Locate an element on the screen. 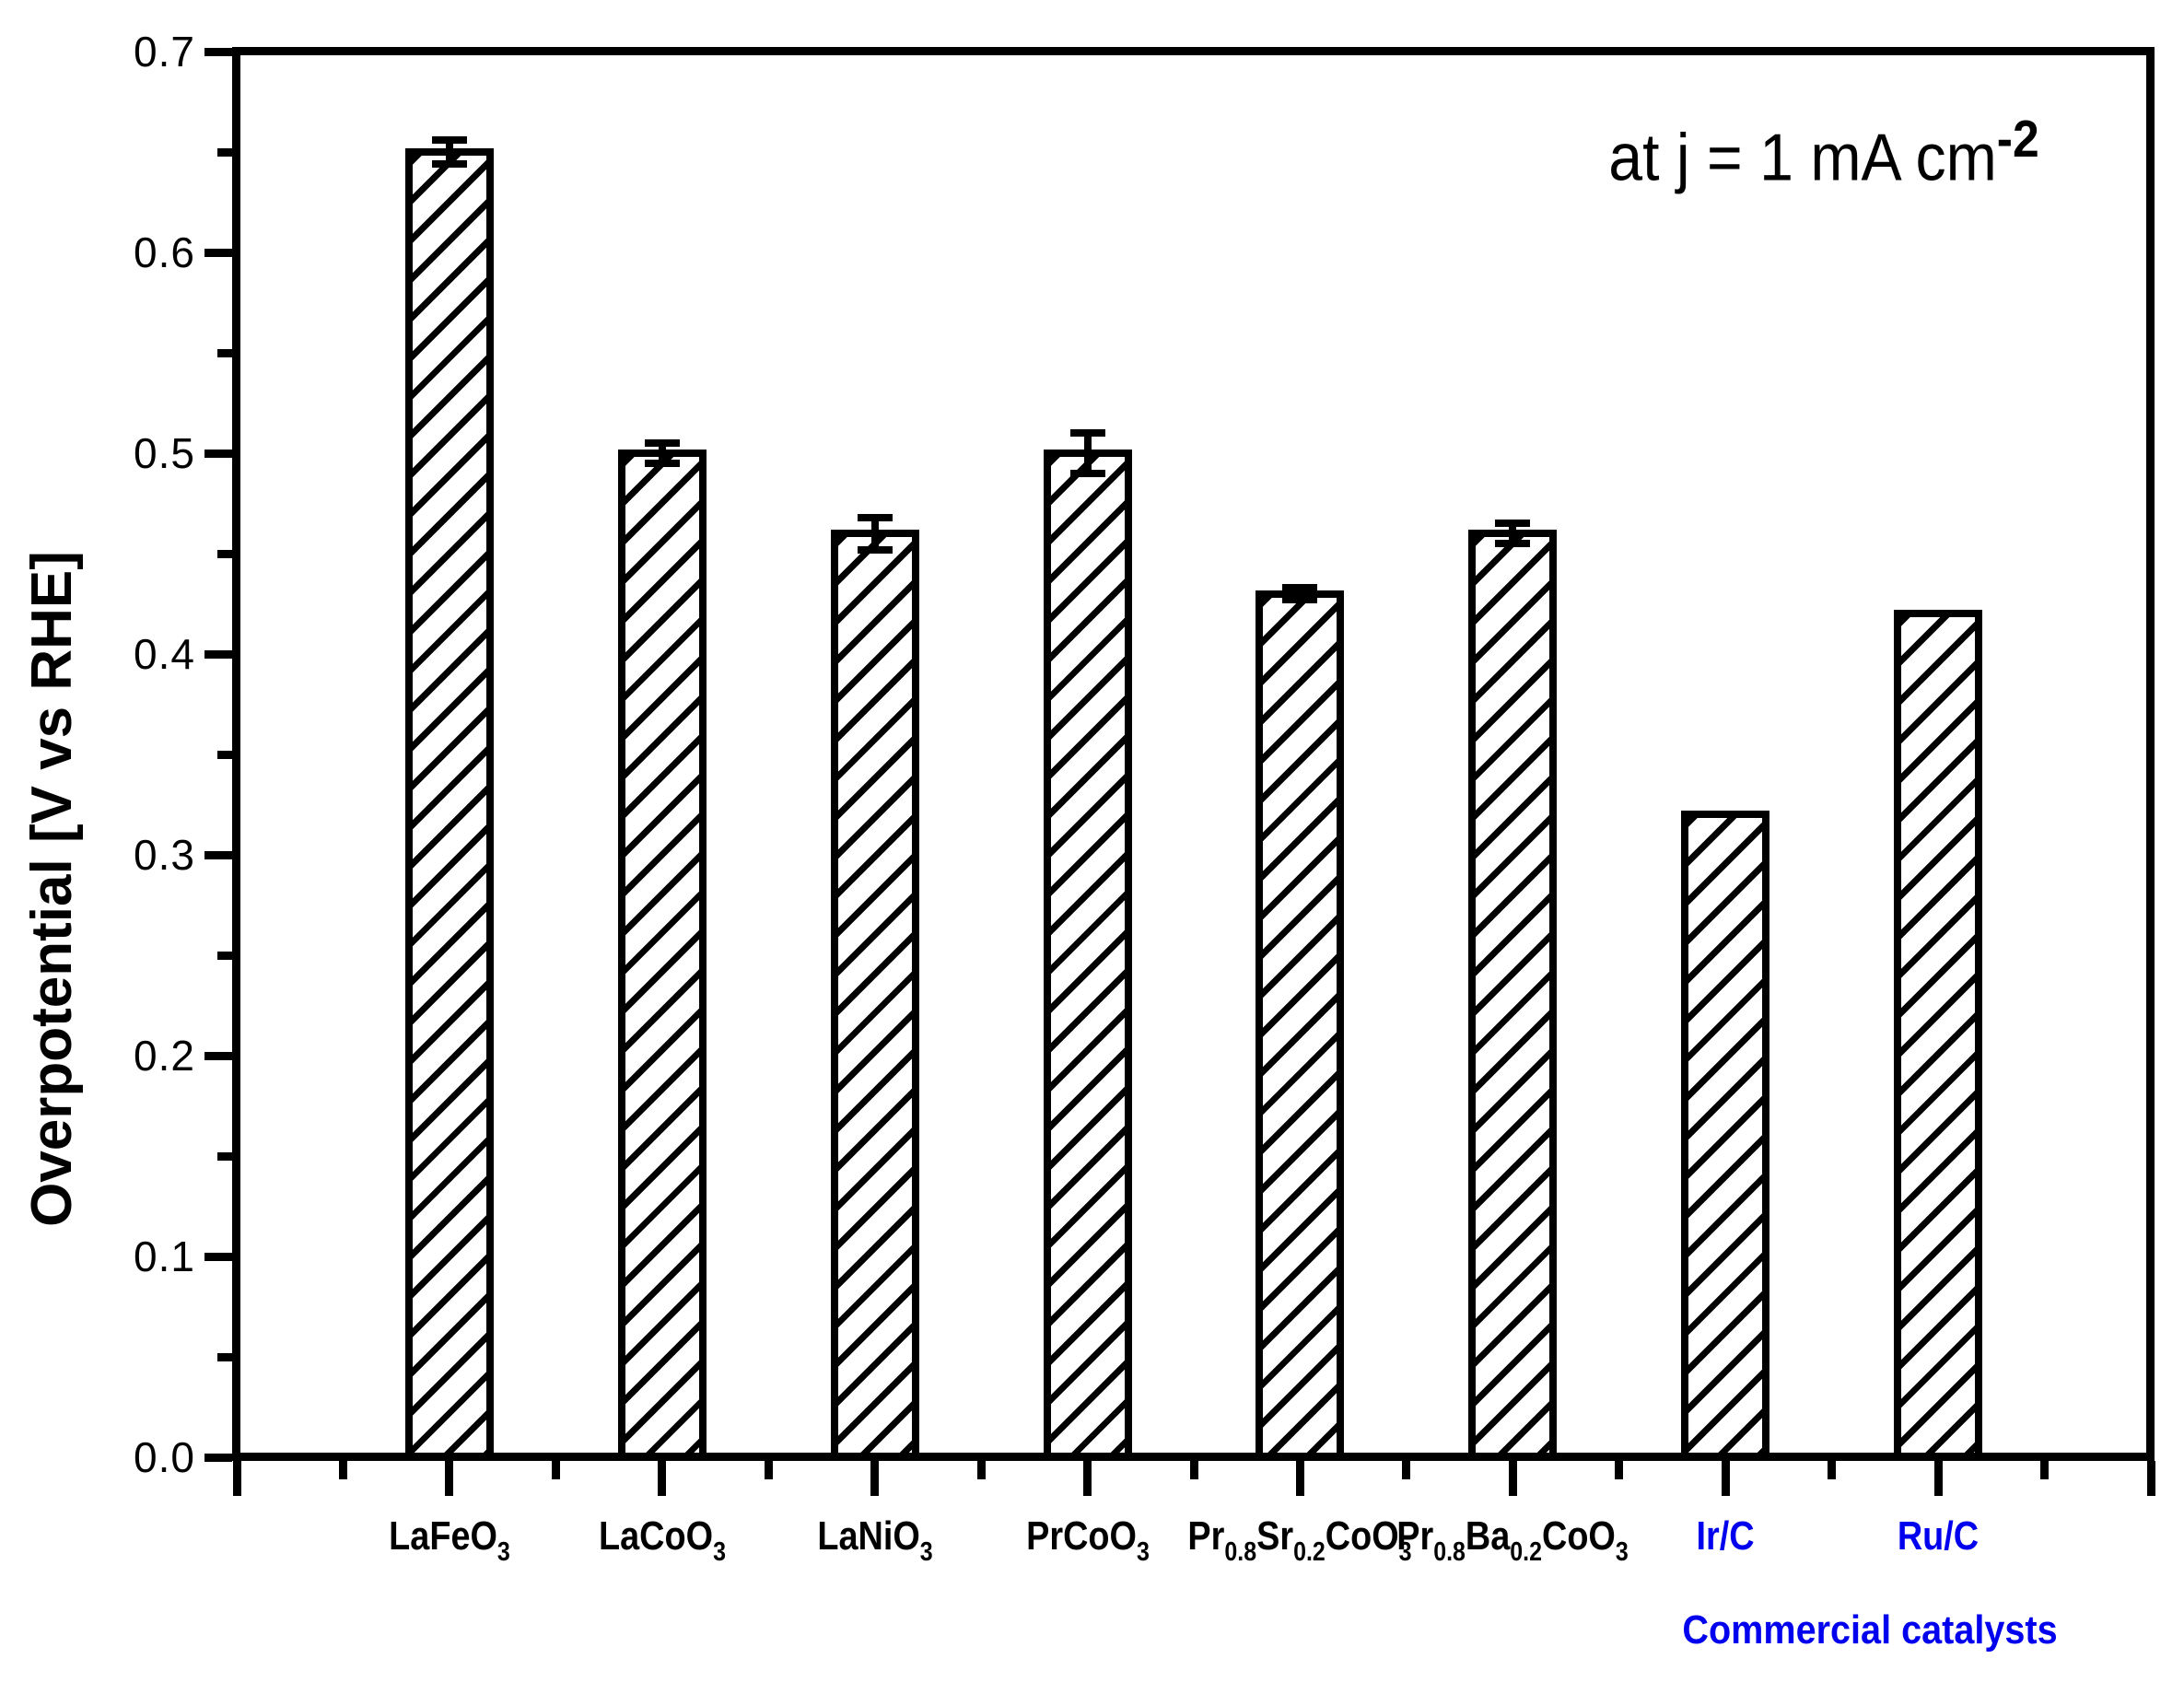 The height and width of the screenshot is (1682, 2184). y-tick-label: 0.6 is located at coordinates (164, 252).